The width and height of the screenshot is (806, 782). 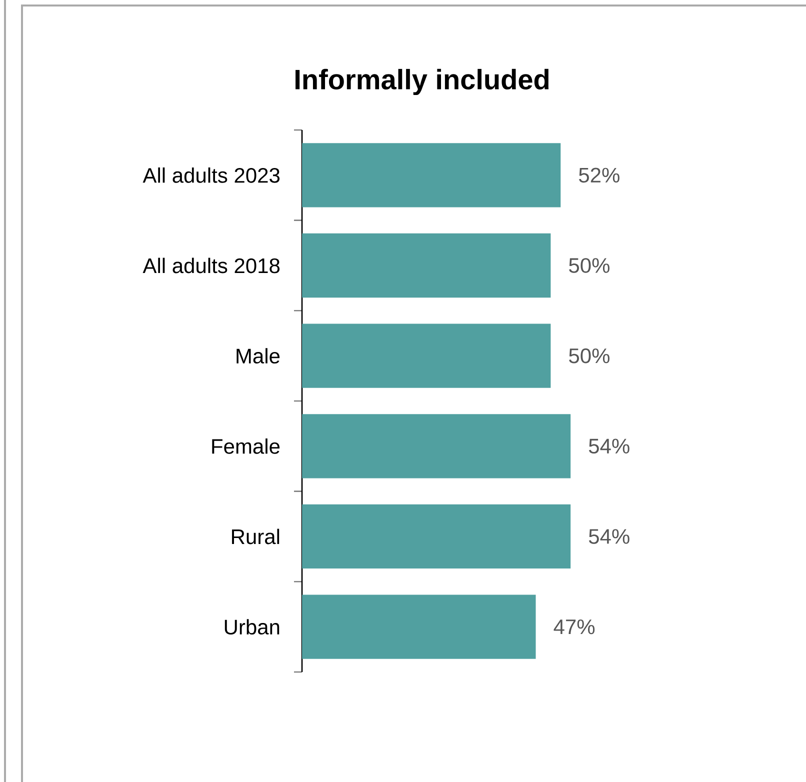 What do you see at coordinates (211, 266) in the screenshot?
I see `y-tick-label: All adults 2018` at bounding box center [211, 266].